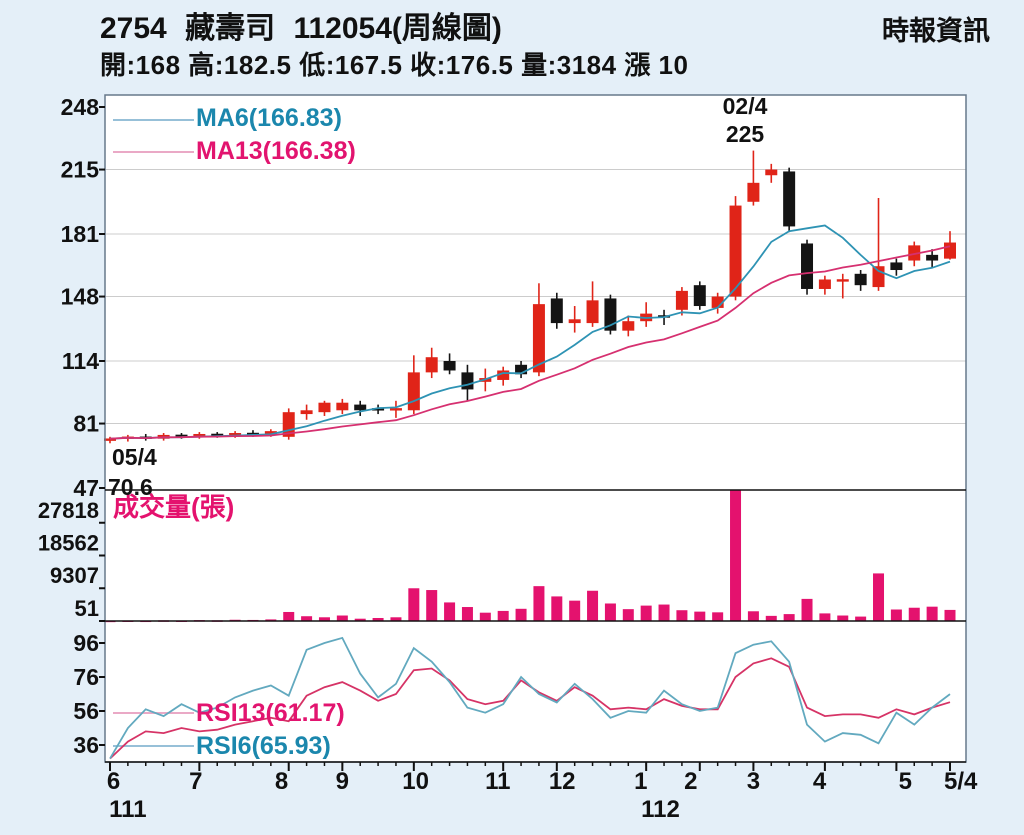 This screenshot has width=1024, height=835. I want to click on month-label: 5, so click(905, 781).